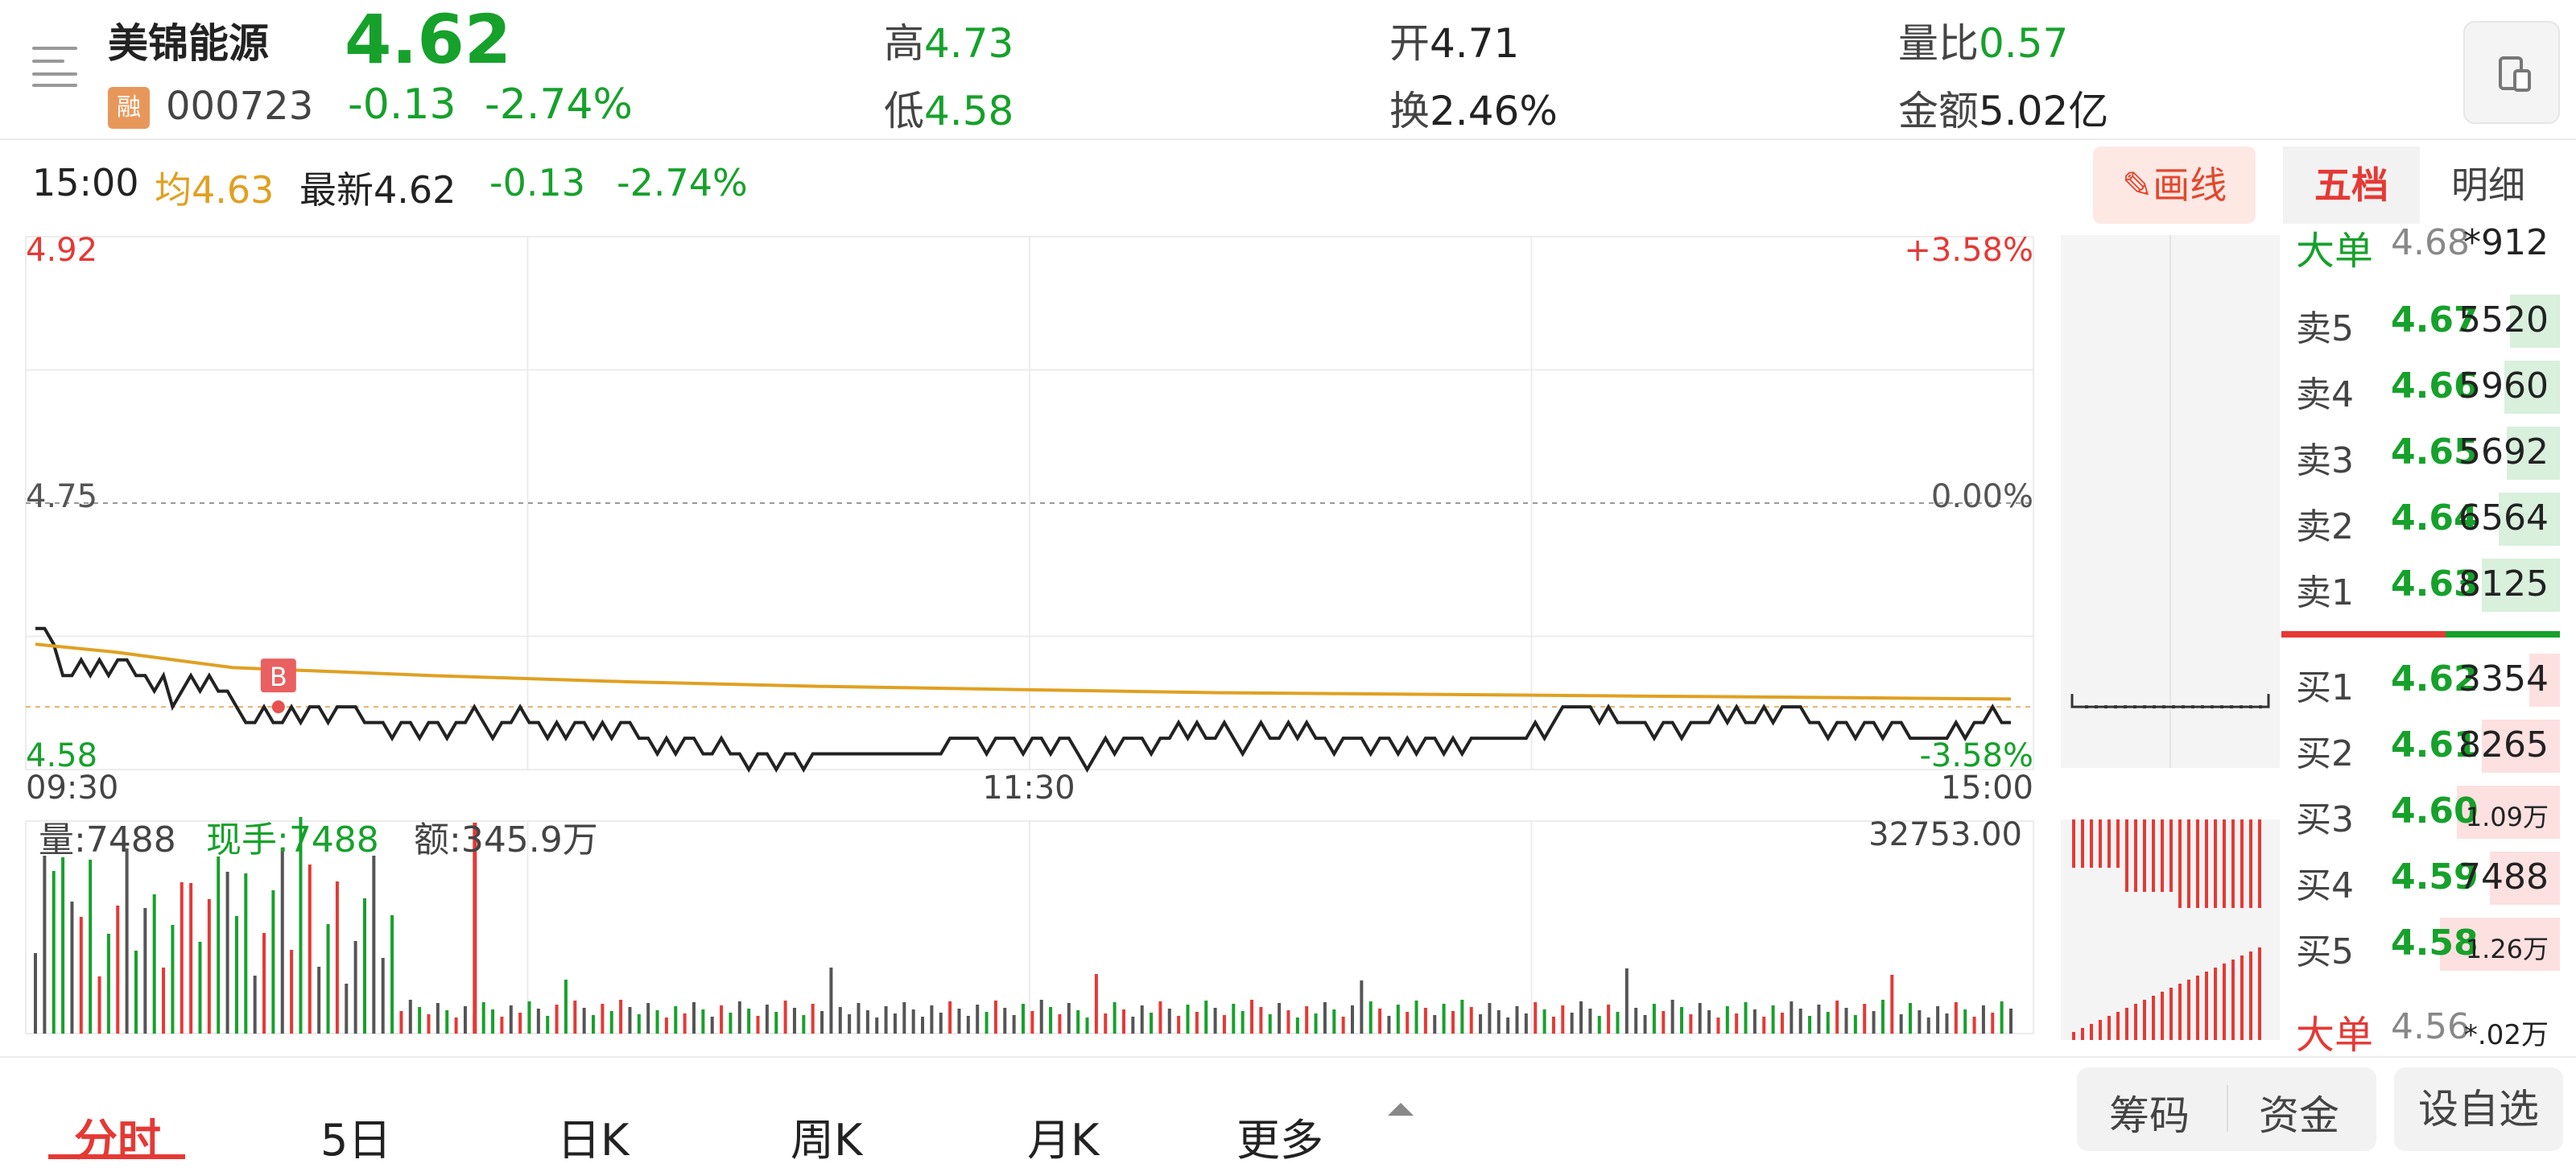  What do you see at coordinates (1968, 251) in the screenshot?
I see `pct-axis-top: +3.58%` at bounding box center [1968, 251].